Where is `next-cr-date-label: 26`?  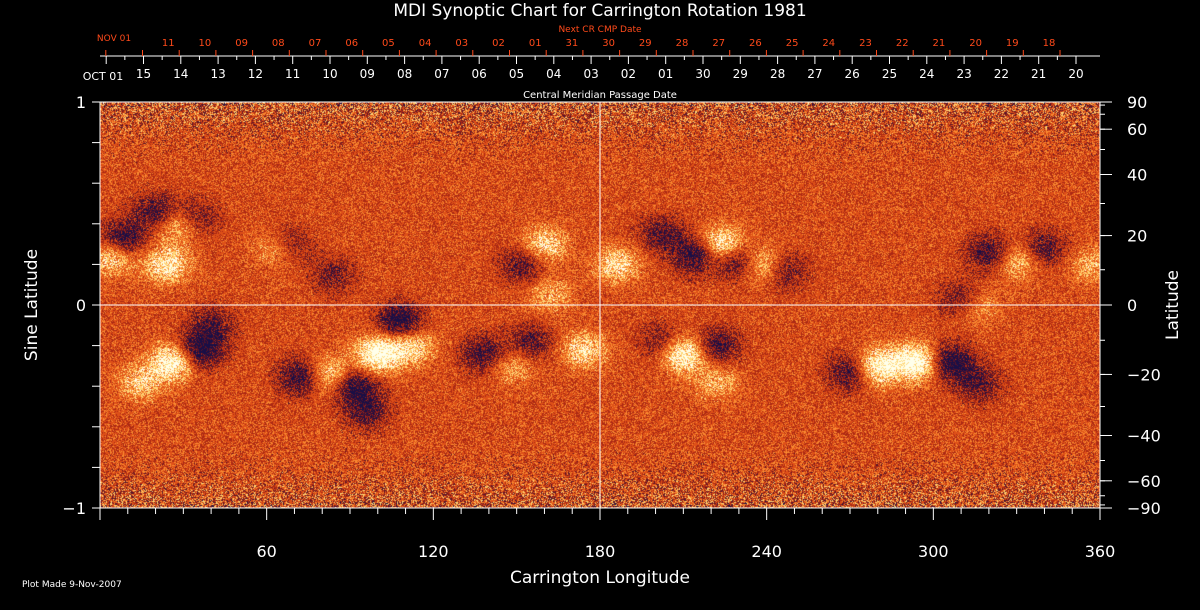
next-cr-date-label: 26 is located at coordinates (755, 43).